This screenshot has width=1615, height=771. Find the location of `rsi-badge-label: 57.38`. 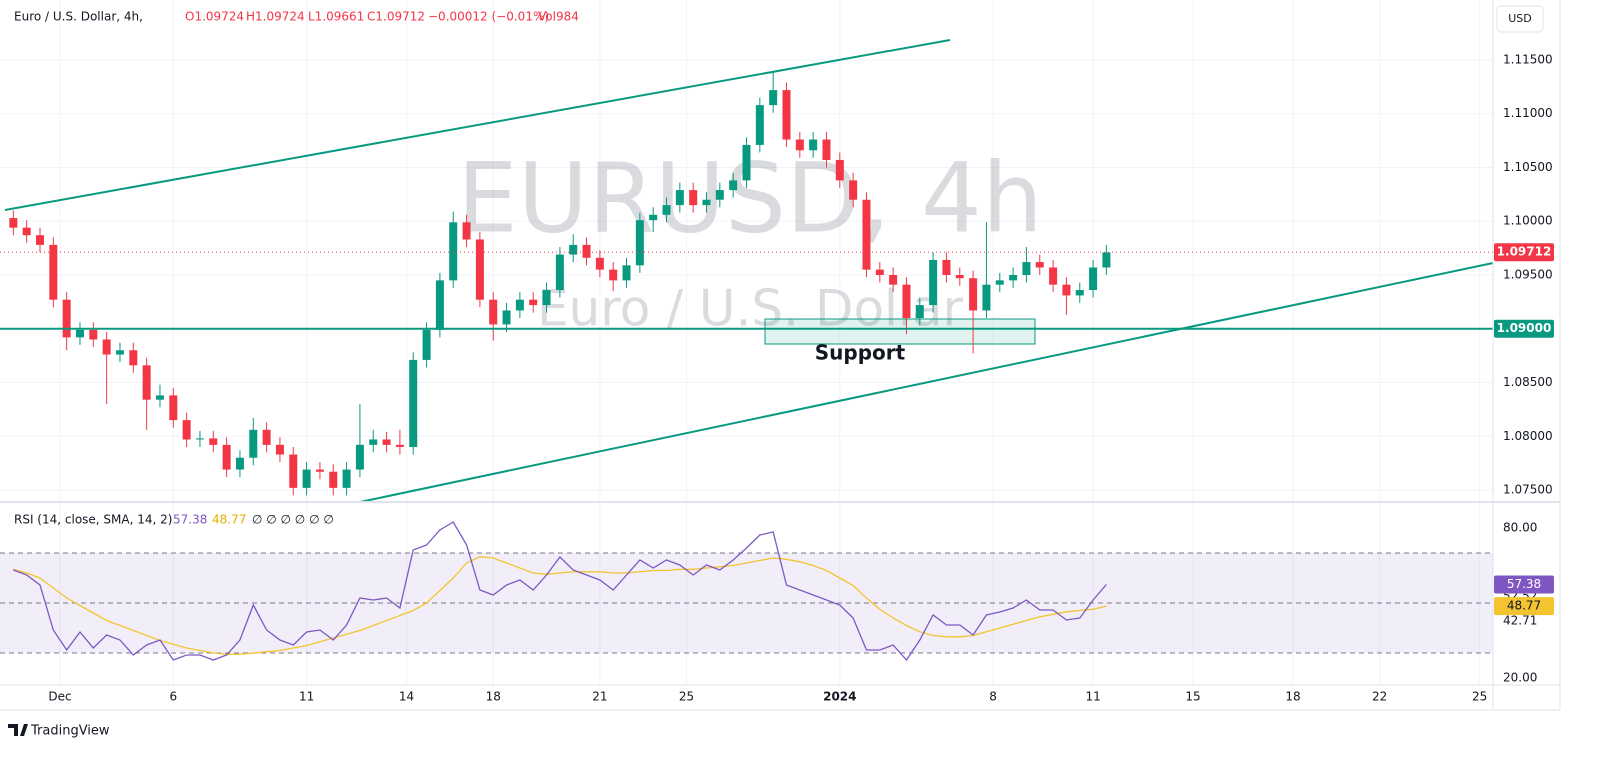

rsi-badge-label: 57.38 is located at coordinates (1524, 584).